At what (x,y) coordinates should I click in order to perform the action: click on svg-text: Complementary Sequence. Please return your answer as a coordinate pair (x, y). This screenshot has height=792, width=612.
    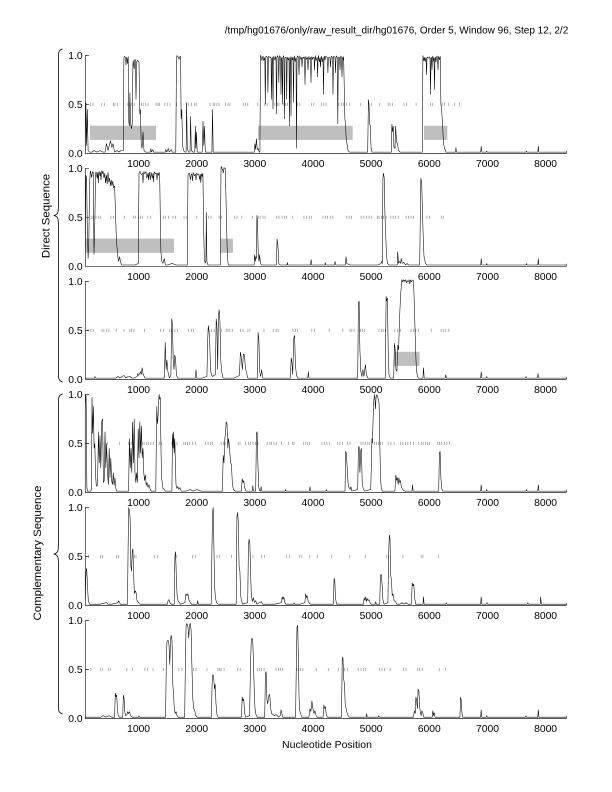
    Looking at the image, I should click on (38, 553).